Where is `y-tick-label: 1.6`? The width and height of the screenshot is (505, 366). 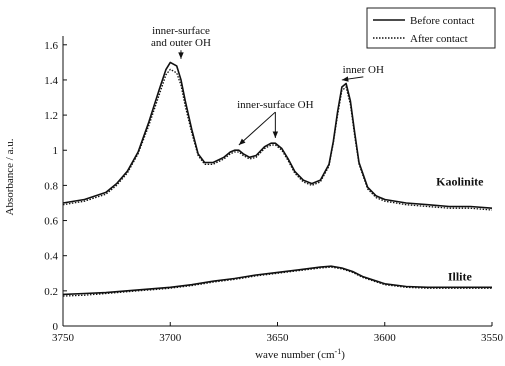
y-tick-label: 1.6 is located at coordinates (51, 46).